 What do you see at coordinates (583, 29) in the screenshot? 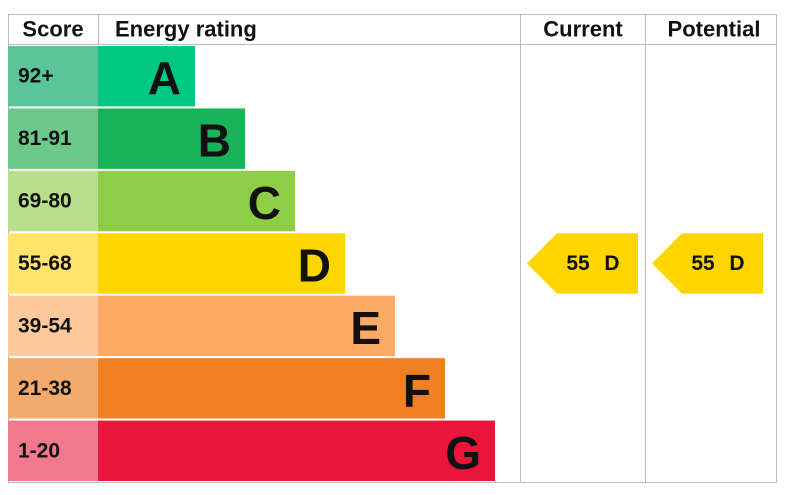
I see `header-current: Current` at bounding box center [583, 29].